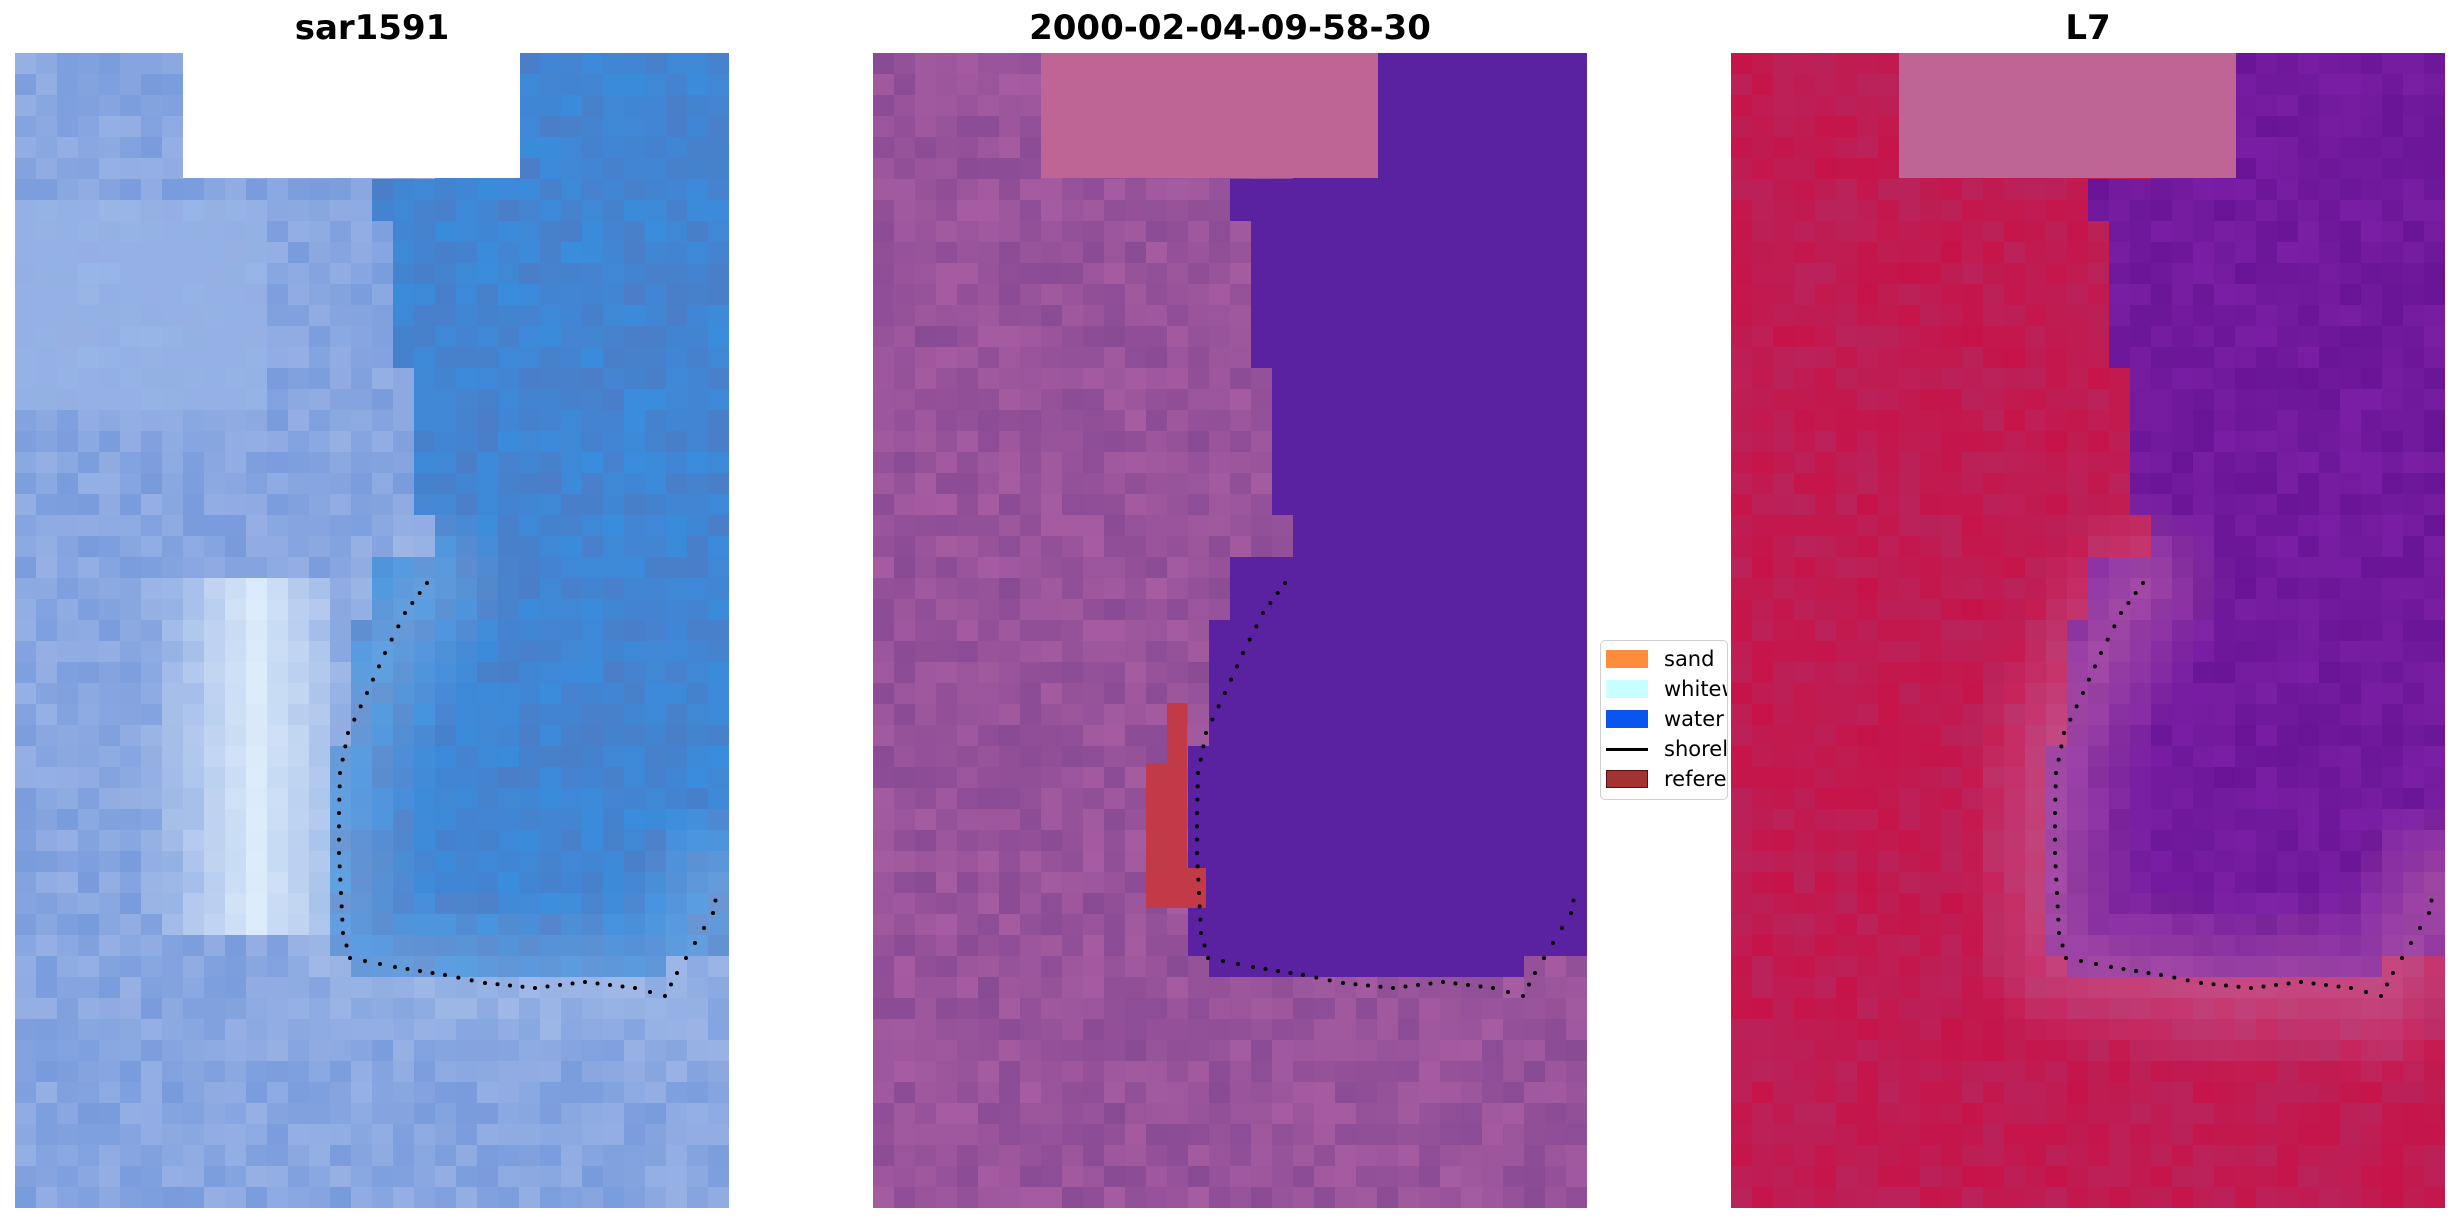  Describe the element at coordinates (527, 789) in the screenshot. I see `shoreline-points` at that location.